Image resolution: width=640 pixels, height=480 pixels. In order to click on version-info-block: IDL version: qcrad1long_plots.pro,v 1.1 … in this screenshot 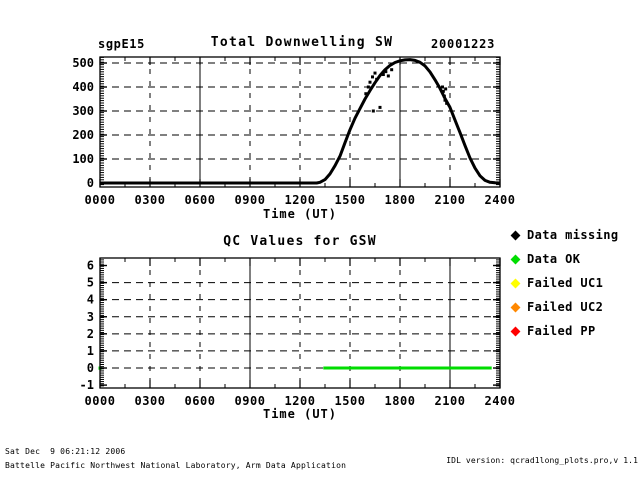, I will do `click(510, 460)`.